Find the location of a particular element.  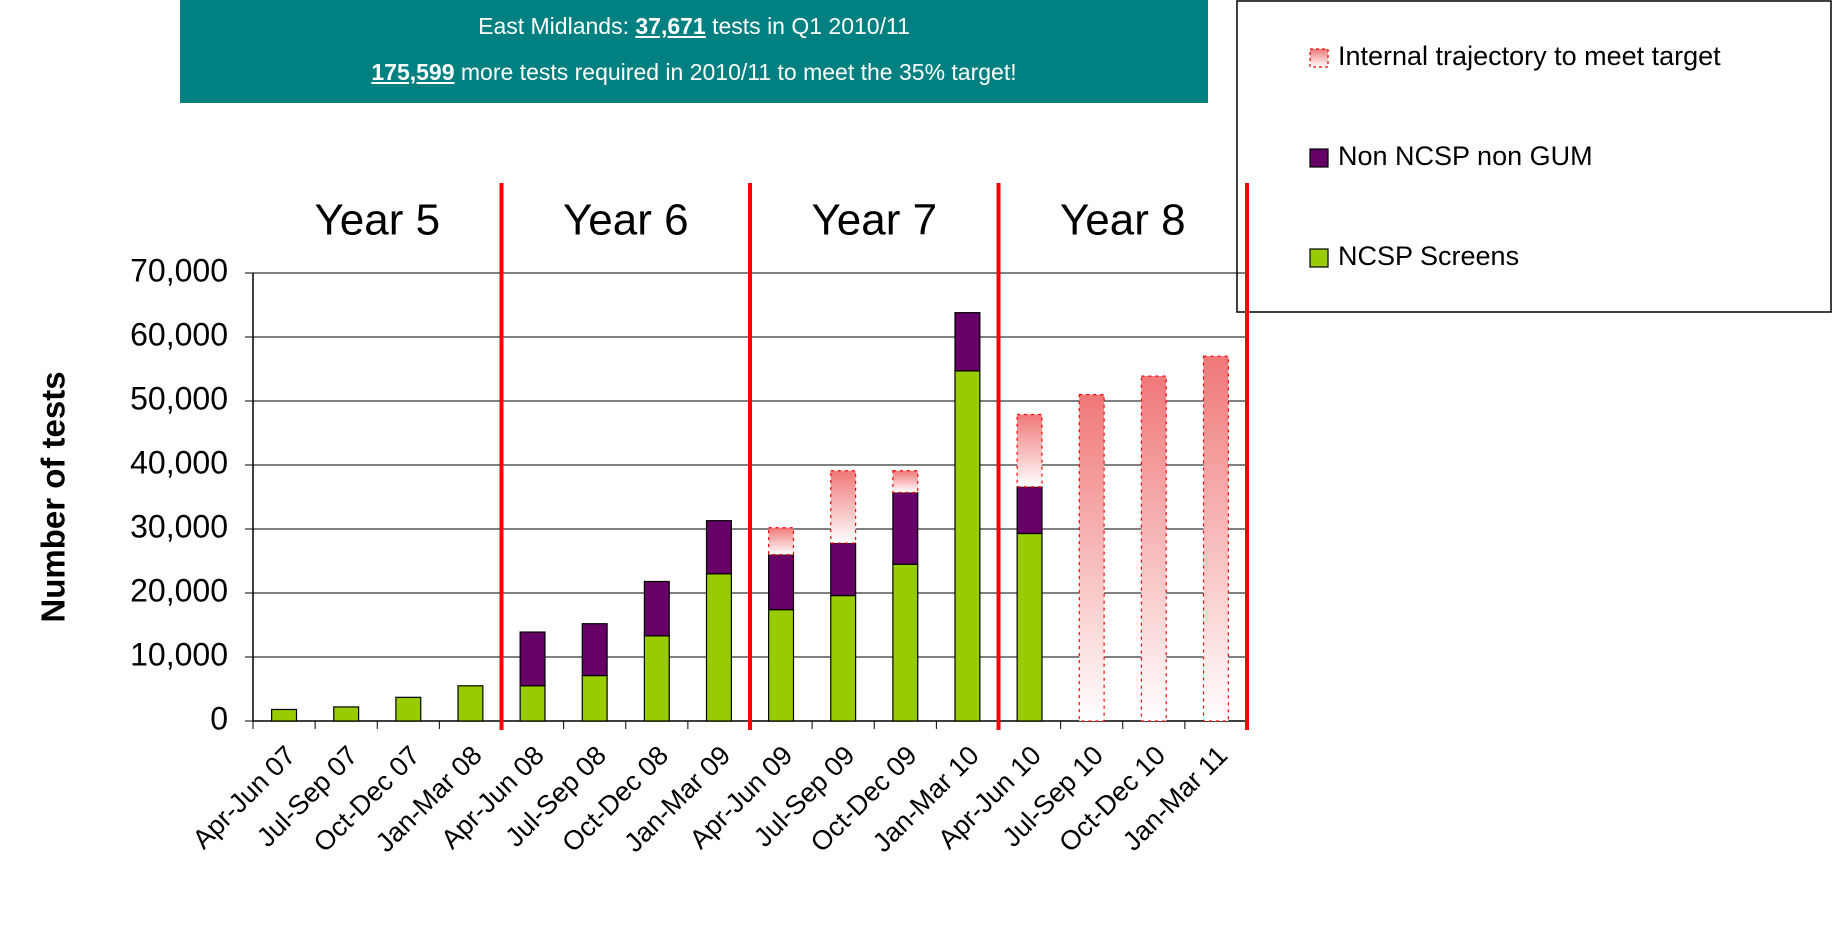

header-number: 37,671 is located at coordinates (670, 26).